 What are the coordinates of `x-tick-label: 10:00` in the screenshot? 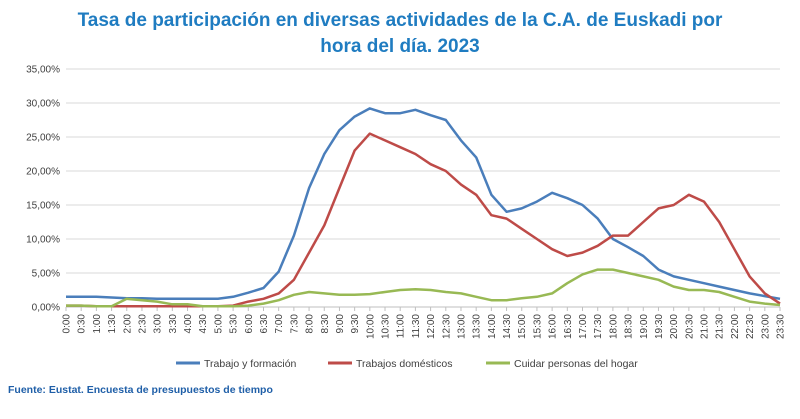 It's located at (370, 326).